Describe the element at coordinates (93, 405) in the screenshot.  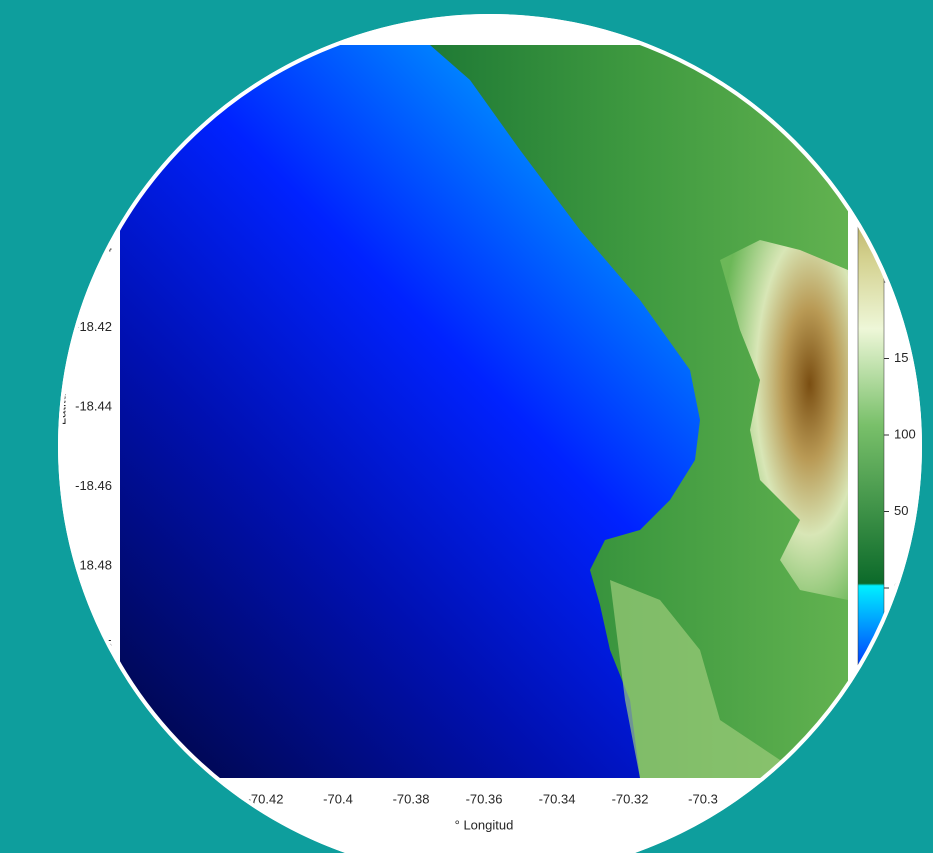
I see `y-tick-label: -18.44` at that location.